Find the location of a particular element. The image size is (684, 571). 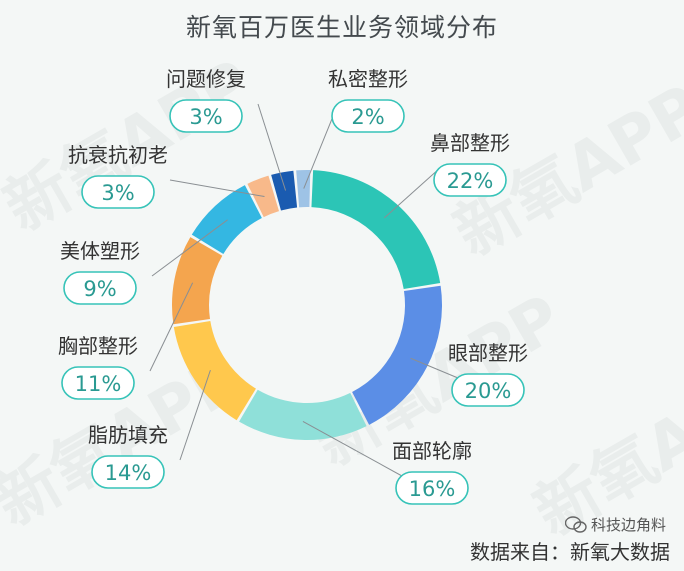

data-source: 数据来自：新氧大数据 is located at coordinates (570, 552).